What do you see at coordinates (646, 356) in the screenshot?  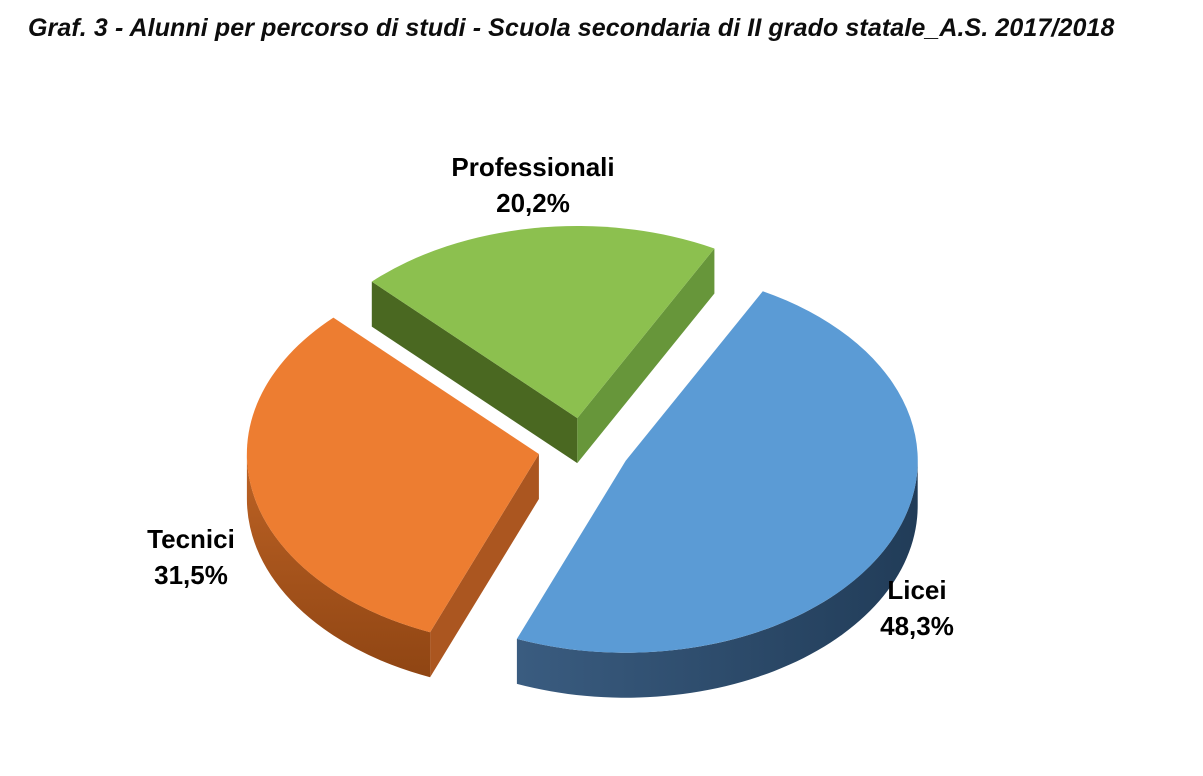 I see `pie-slice-professionali-cut-end` at bounding box center [646, 356].